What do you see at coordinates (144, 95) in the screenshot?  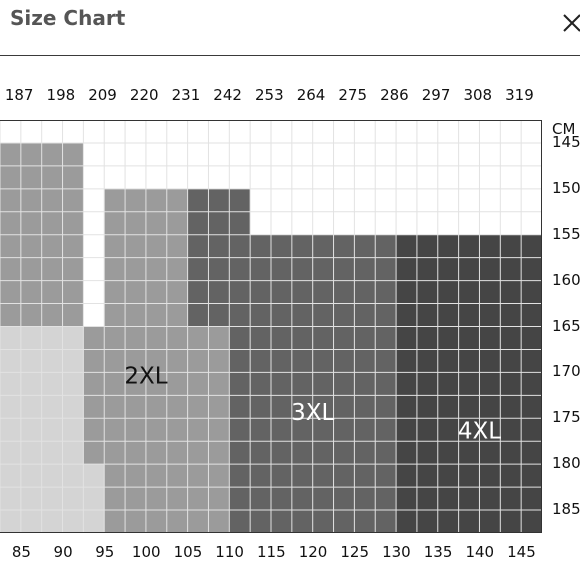 I see `top-tick: 220` at bounding box center [144, 95].